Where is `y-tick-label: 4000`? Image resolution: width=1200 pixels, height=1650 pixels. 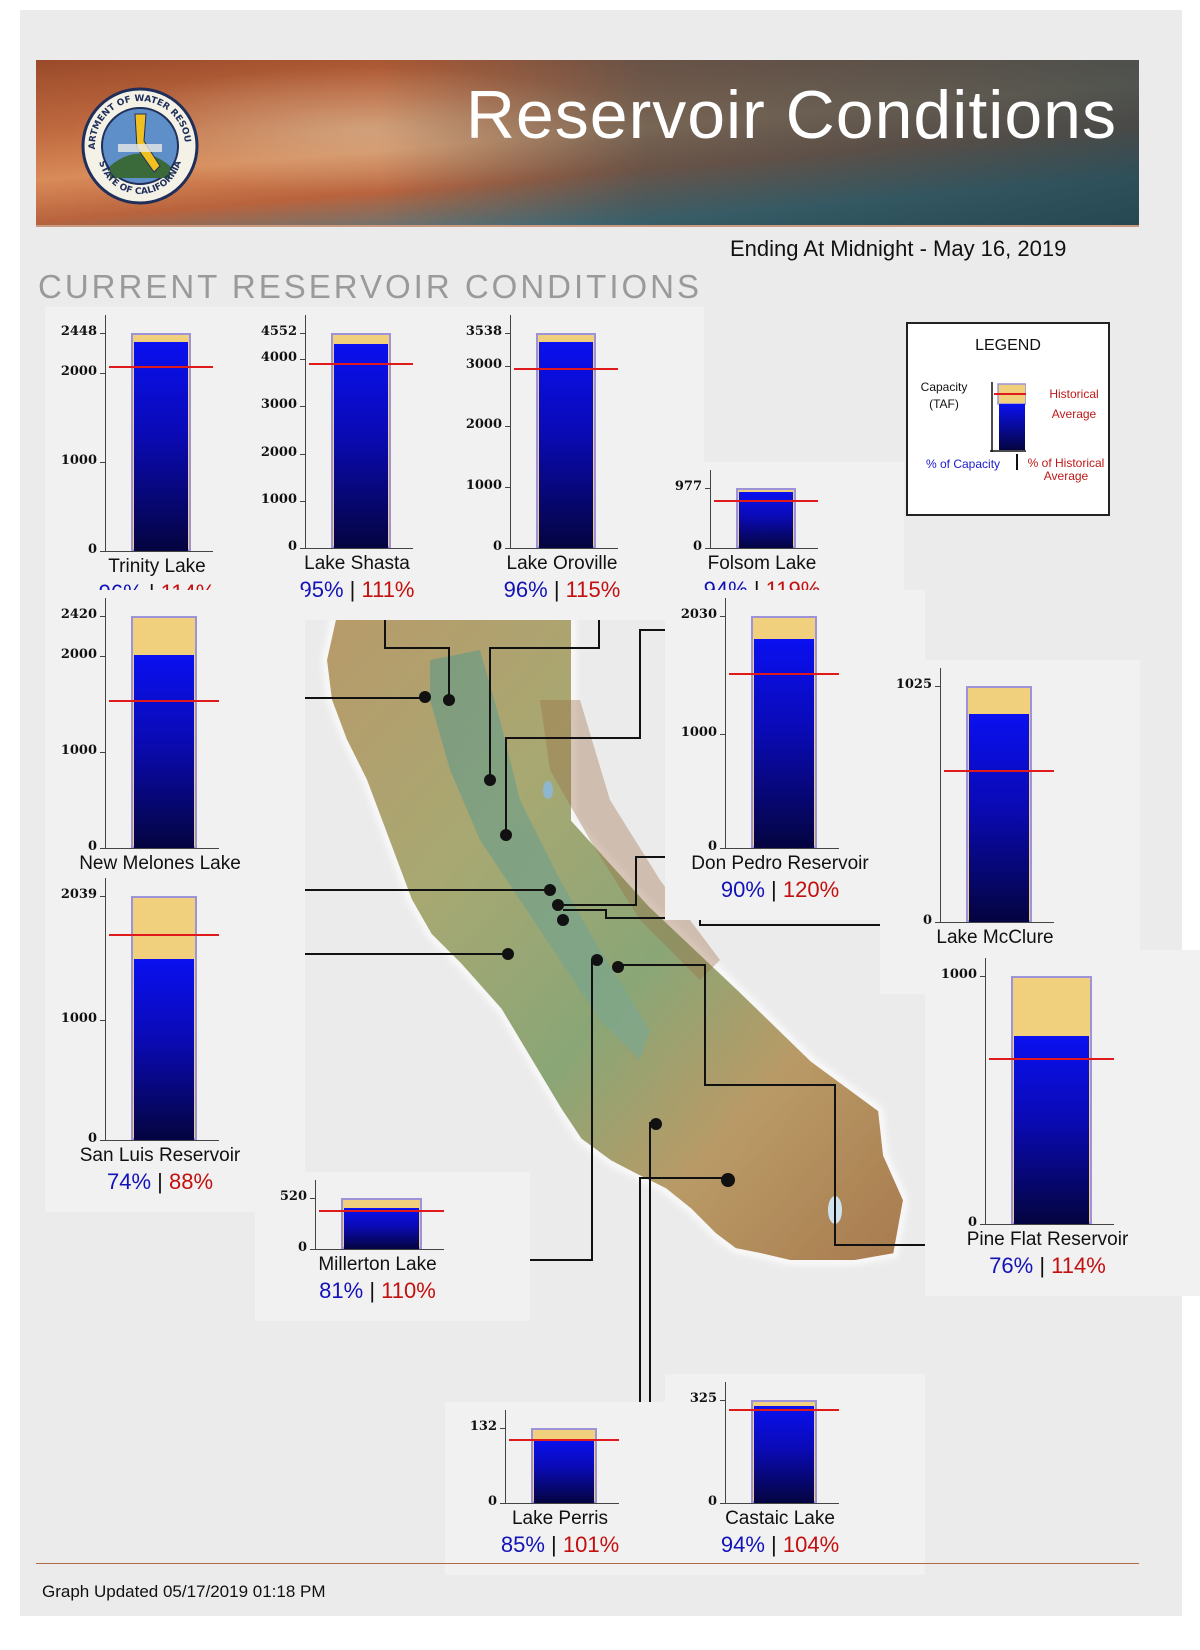
y-tick-label: 4000 is located at coordinates (278, 358).